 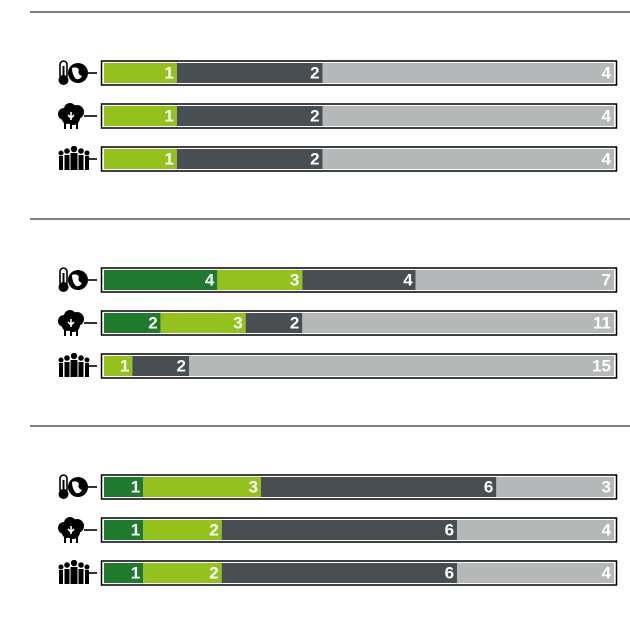 I want to click on segment-label: 7, so click(x=606, y=279).